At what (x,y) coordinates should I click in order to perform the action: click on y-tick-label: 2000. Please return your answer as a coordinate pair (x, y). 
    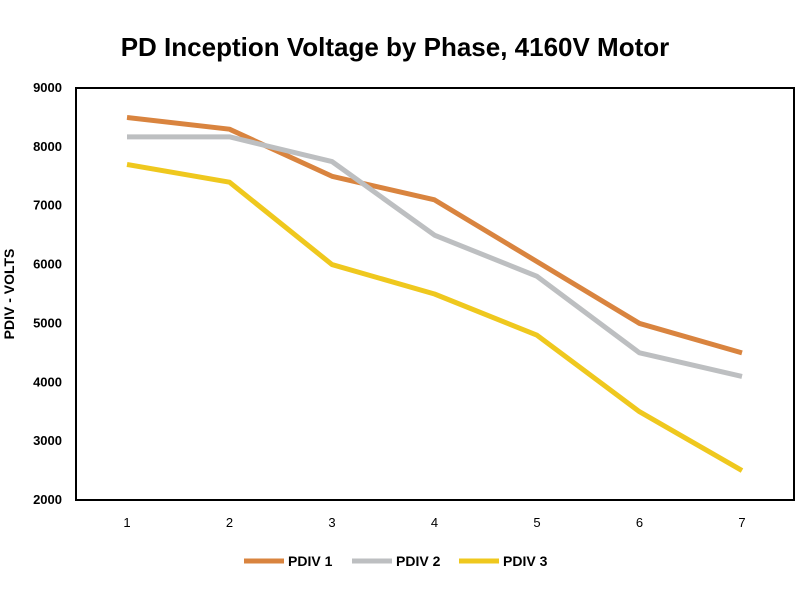
    Looking at the image, I should click on (47, 499).